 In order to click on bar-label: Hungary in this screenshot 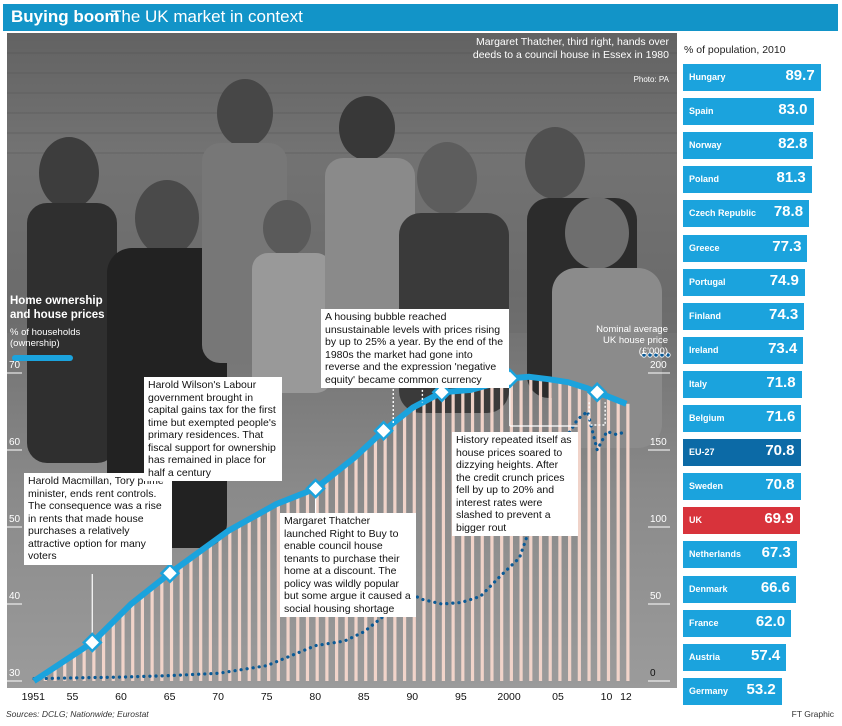, I will do `click(707, 77)`.